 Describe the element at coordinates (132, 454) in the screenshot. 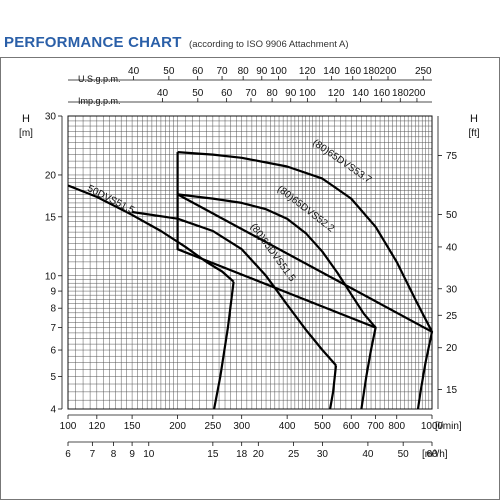

I see `bottom2-tick-label: 9` at that location.